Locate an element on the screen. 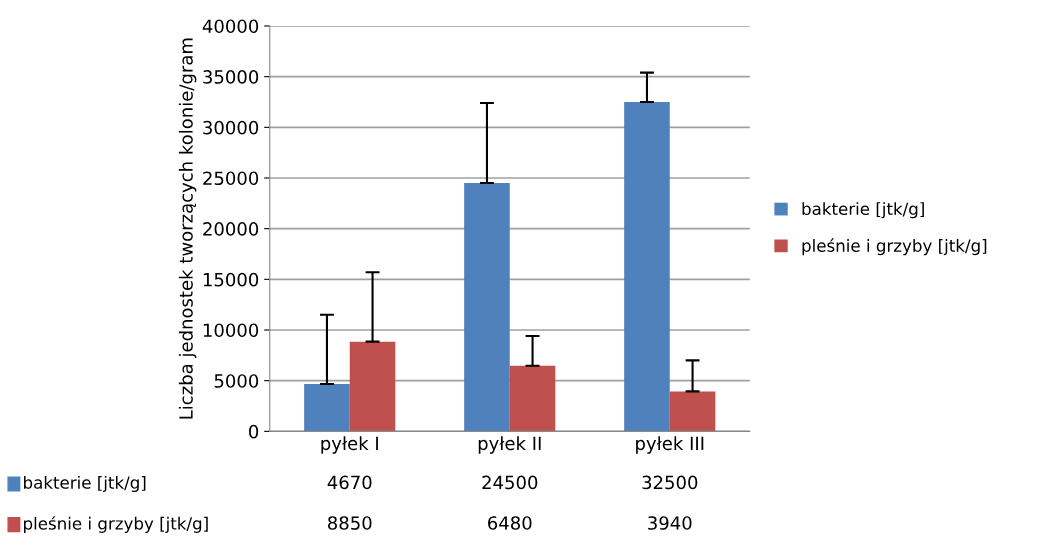 Image resolution: width=1062 pixels, height=553 pixels. y-tick-label: 20000 is located at coordinates (231, 229).